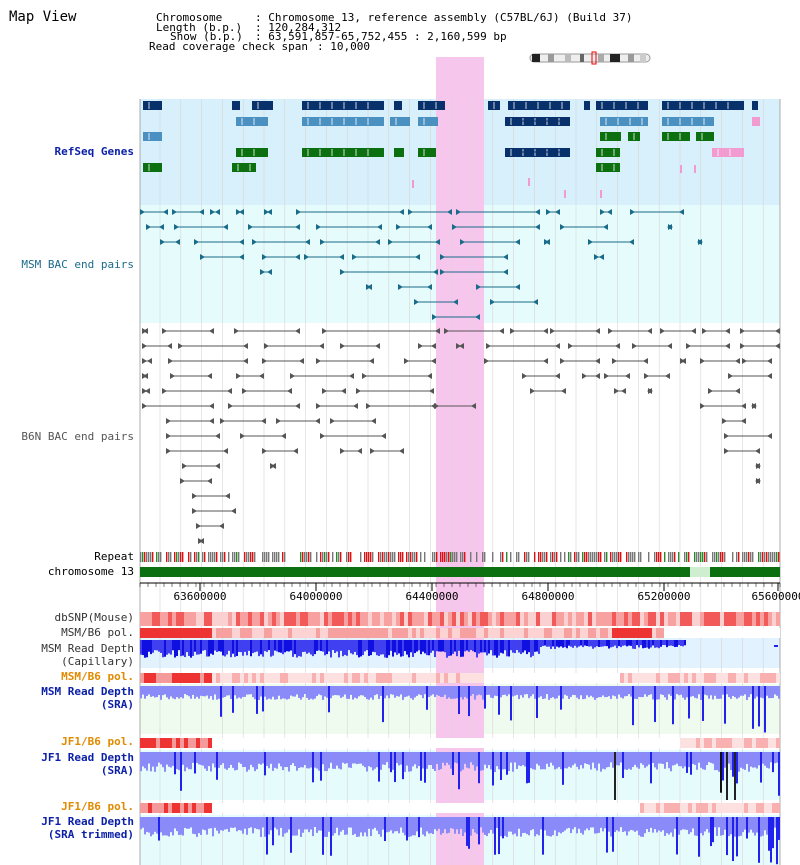 The width and height of the screenshot is (800, 865). Describe the element at coordinates (97, 741) in the screenshot. I see `track-label-jf1-b6-pol-1: JF1/B6 pol.` at that location.